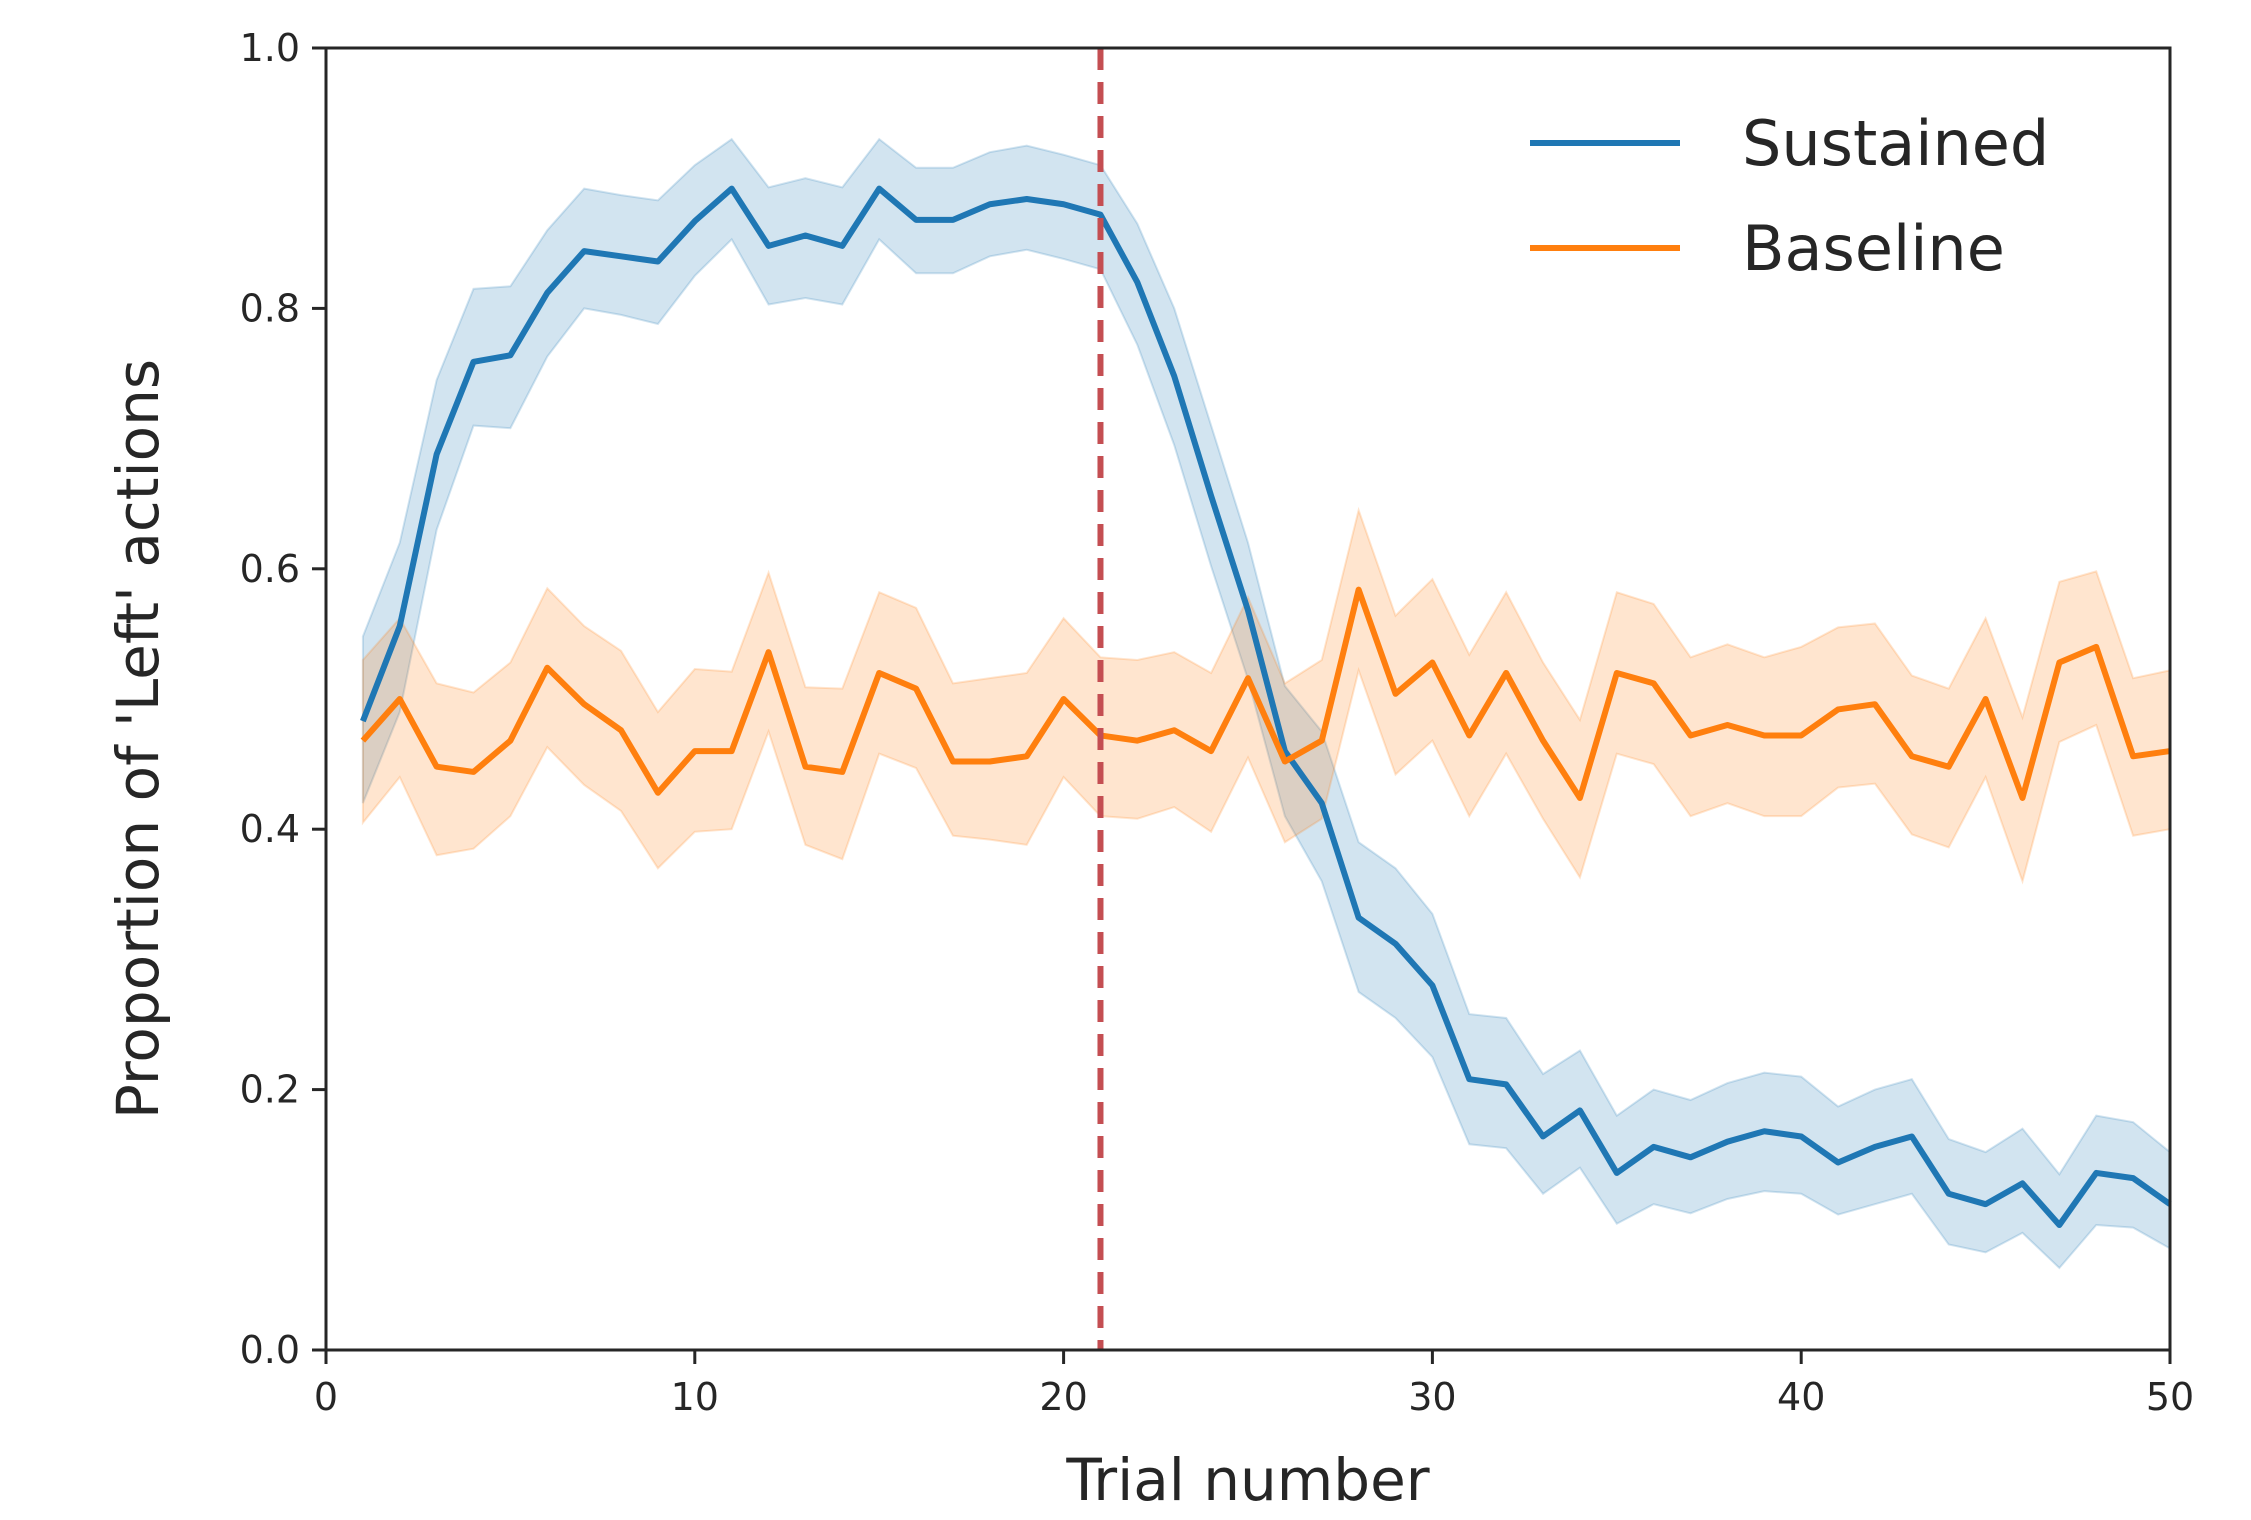 This screenshot has width=2251, height=1520. I want to click on legend-label-baseline: Baseline, so click(1873, 248).